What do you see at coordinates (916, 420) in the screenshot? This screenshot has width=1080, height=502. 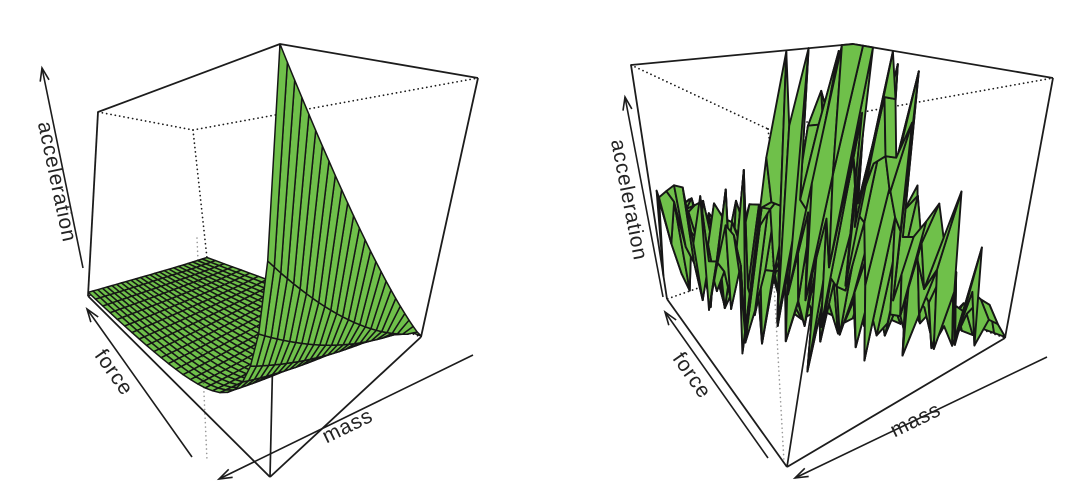 I see `x-axis-label-right: mass` at bounding box center [916, 420].